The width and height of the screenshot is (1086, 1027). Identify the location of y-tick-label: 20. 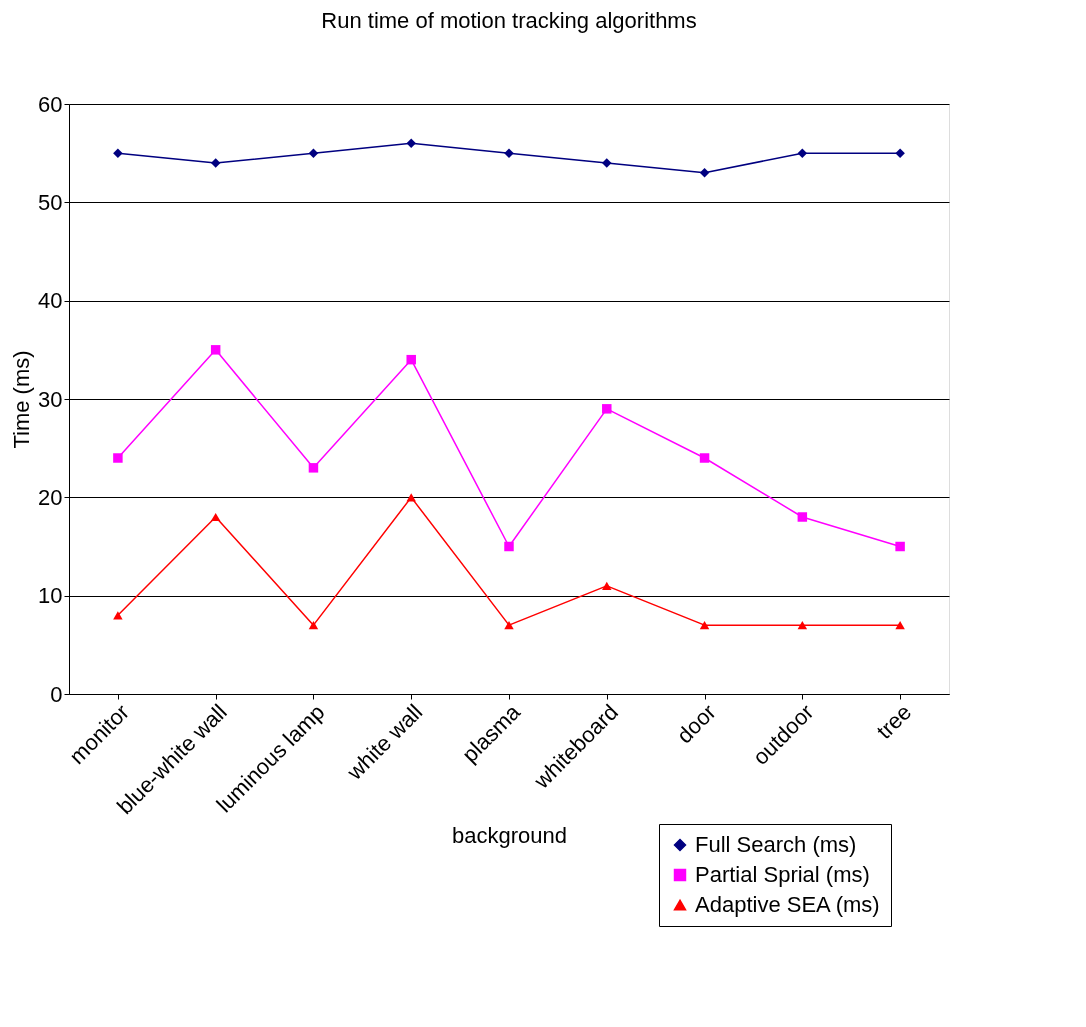
(50, 497).